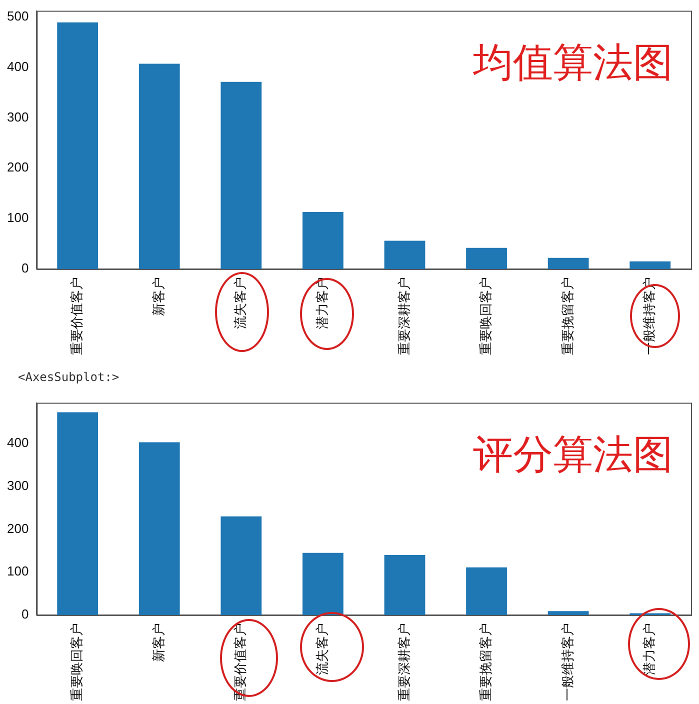  I want to click on text: <AxesSubplot:>, so click(69, 377).